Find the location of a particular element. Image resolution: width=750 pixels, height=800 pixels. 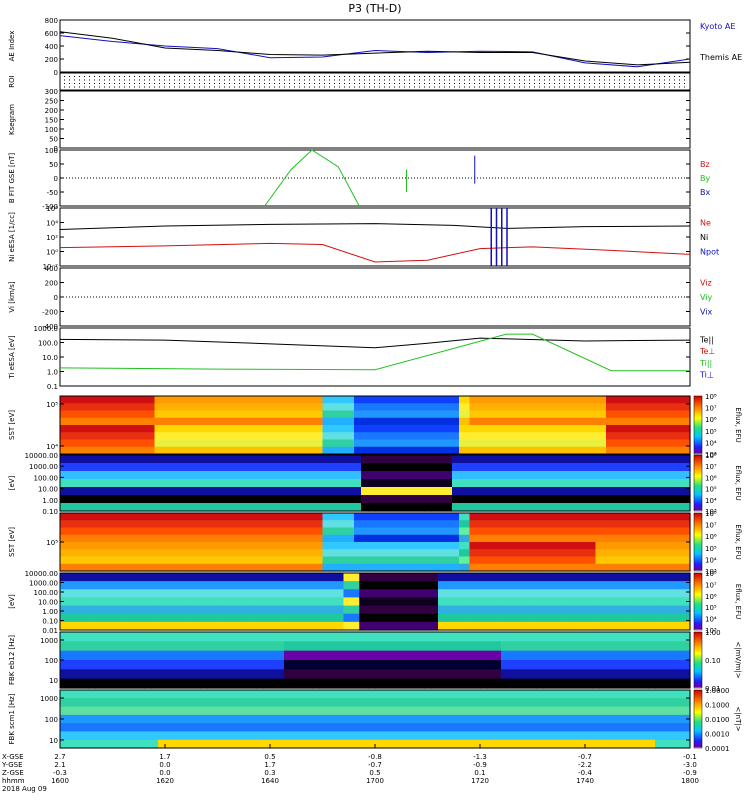

xaxis-ygse-value: 1.7 is located at coordinates (269, 765).